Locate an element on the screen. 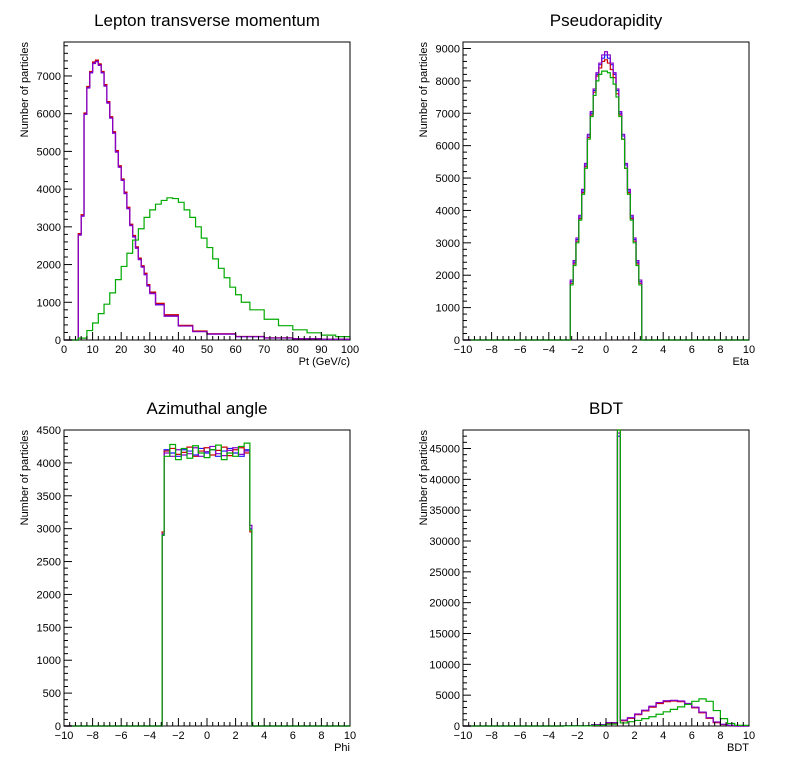 The height and width of the screenshot is (772, 796). x-tick-label: 80 is located at coordinates (293, 350).